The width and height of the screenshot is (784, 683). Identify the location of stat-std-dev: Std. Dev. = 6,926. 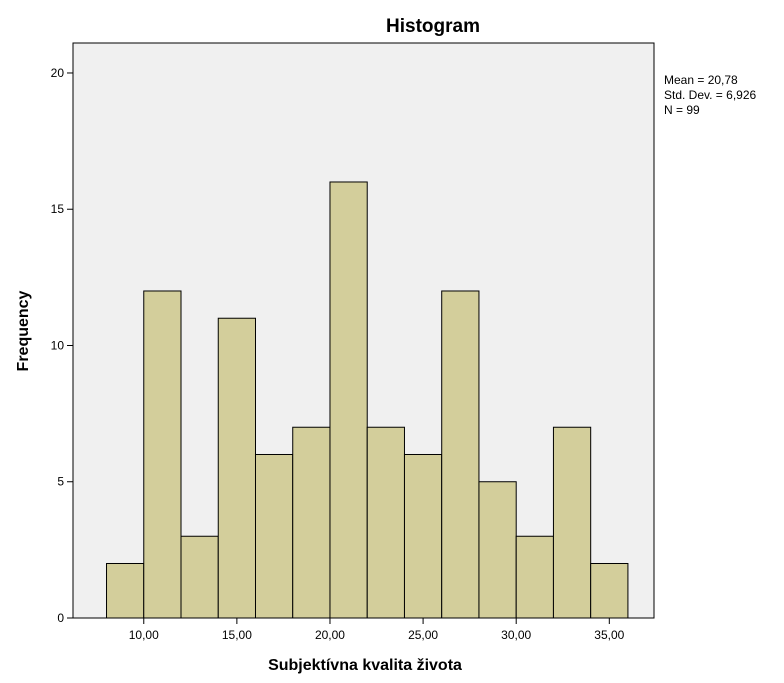
(710, 95).